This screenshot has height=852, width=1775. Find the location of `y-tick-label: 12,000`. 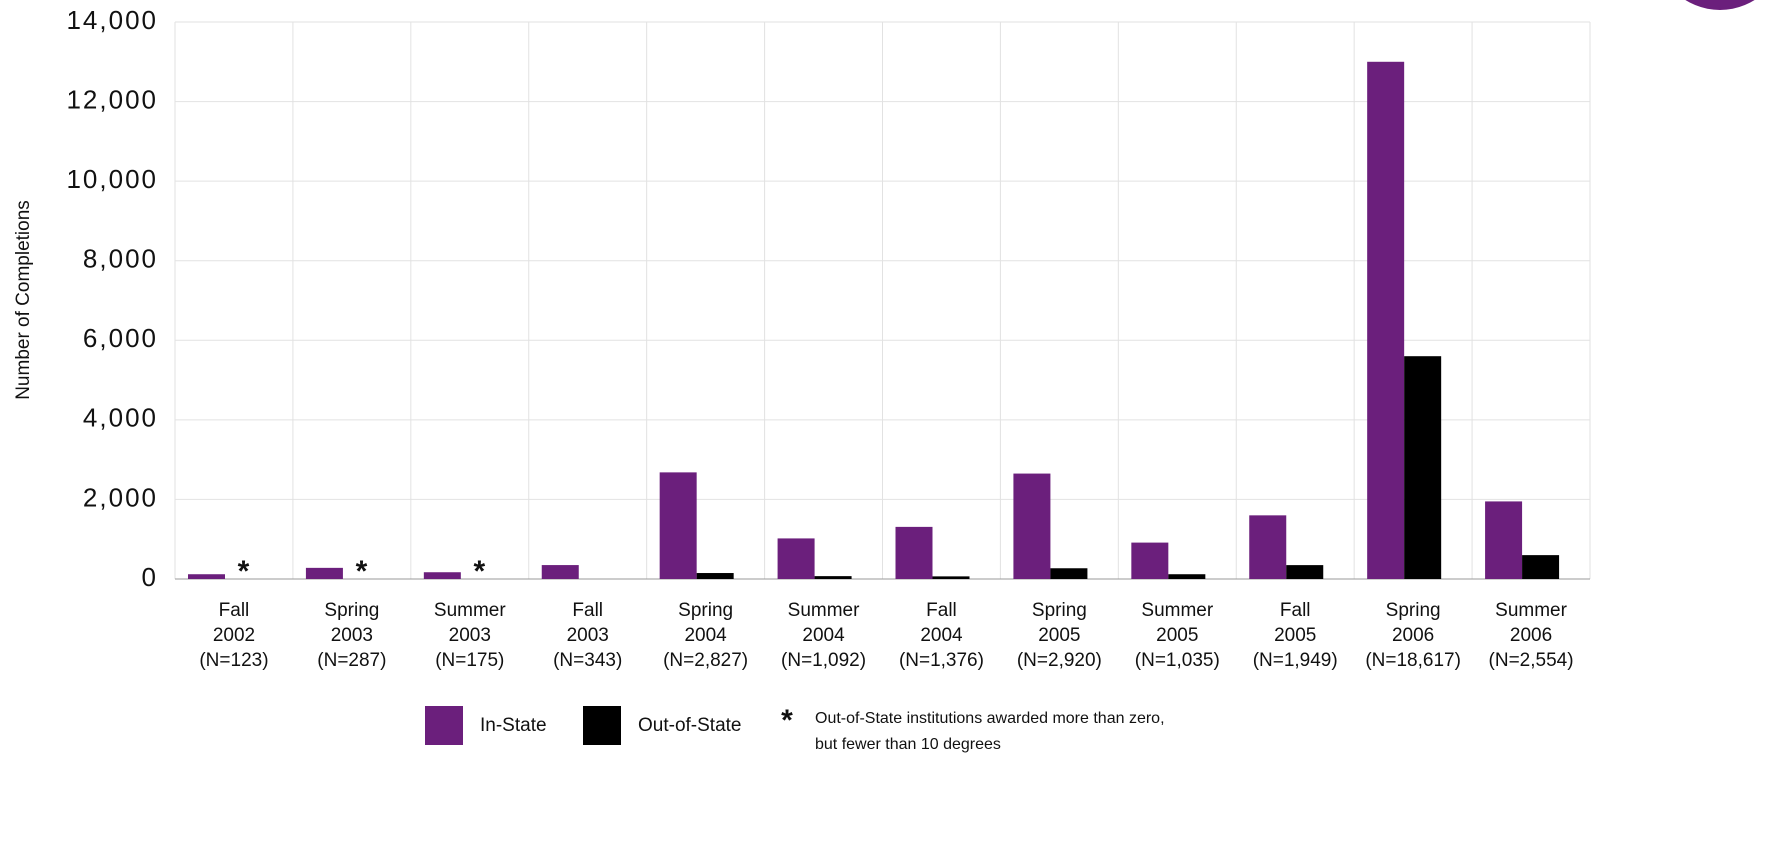

y-tick-label: 12,000 is located at coordinates (112, 99).